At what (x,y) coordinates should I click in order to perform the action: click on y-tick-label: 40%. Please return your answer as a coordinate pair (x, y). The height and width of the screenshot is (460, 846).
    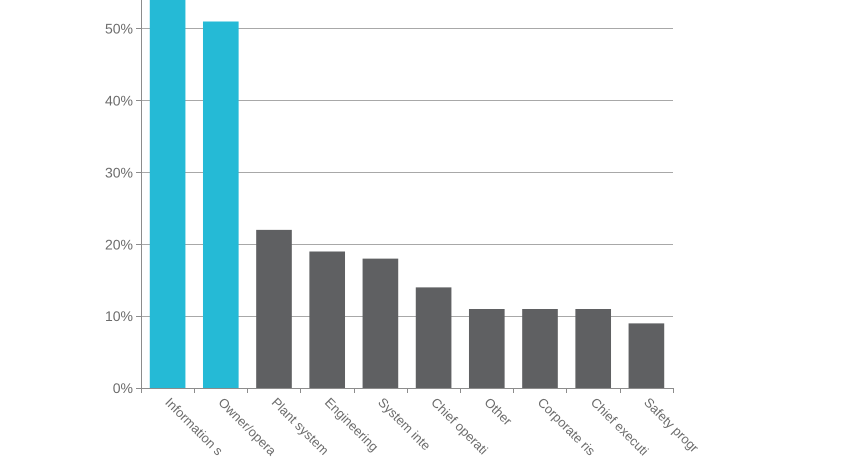
    Looking at the image, I should click on (118, 100).